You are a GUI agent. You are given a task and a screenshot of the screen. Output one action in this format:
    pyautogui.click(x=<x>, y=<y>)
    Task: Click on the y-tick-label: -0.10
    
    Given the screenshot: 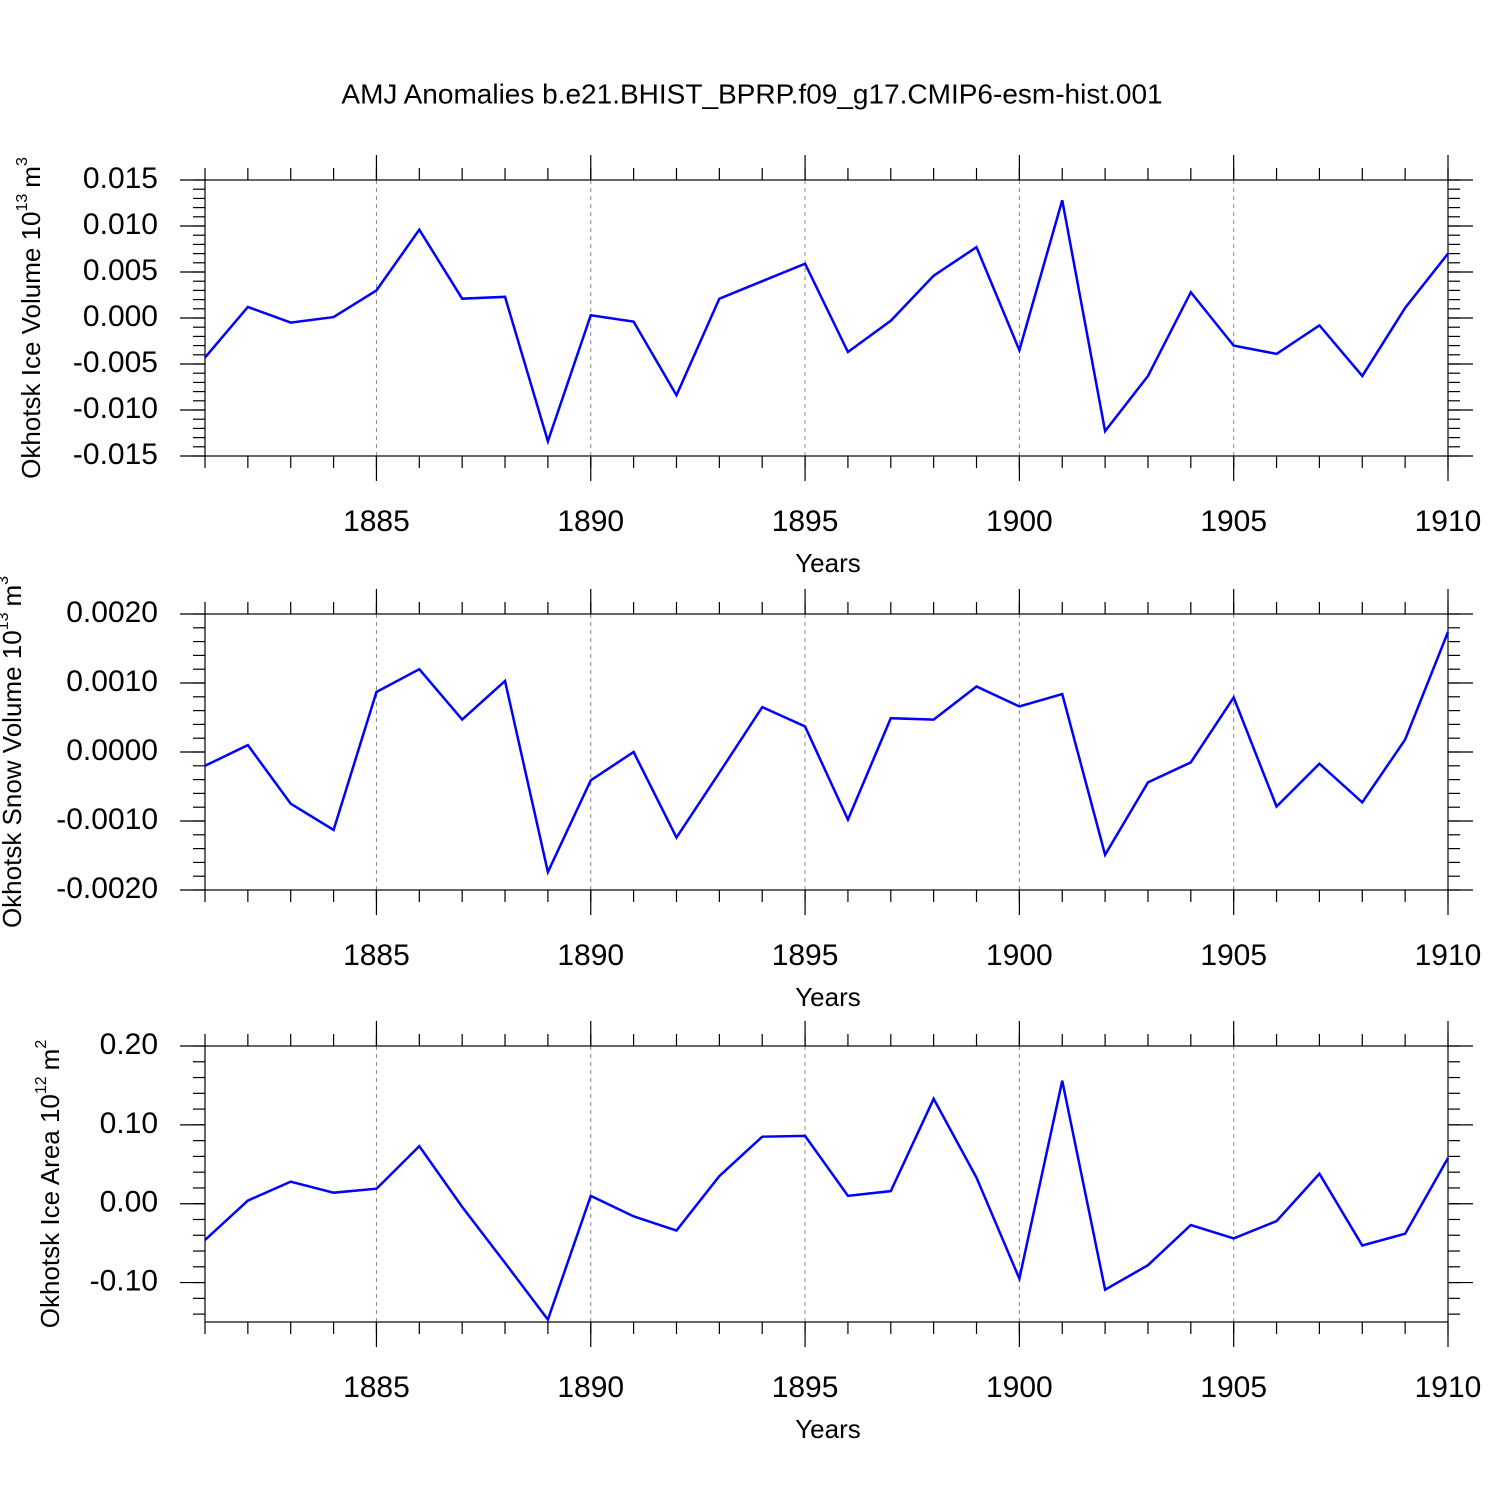 What is the action you would take?
    pyautogui.click(x=124, y=1280)
    